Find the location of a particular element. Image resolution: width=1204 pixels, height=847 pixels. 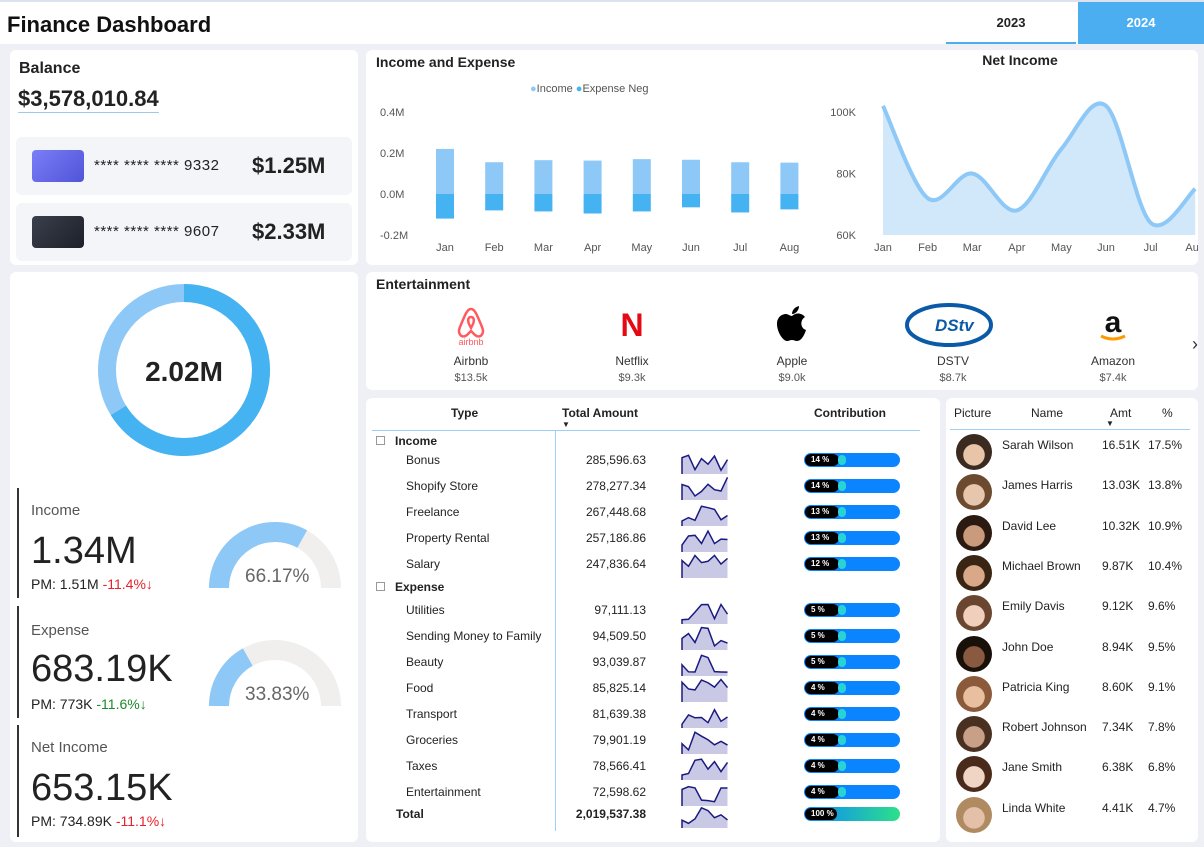

expense-bar is located at coordinates (445, 206).